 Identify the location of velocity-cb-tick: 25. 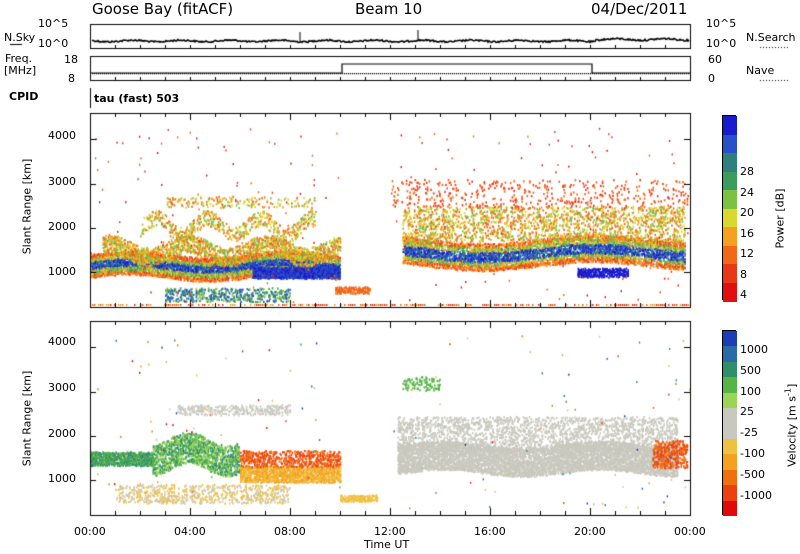
(747, 411).